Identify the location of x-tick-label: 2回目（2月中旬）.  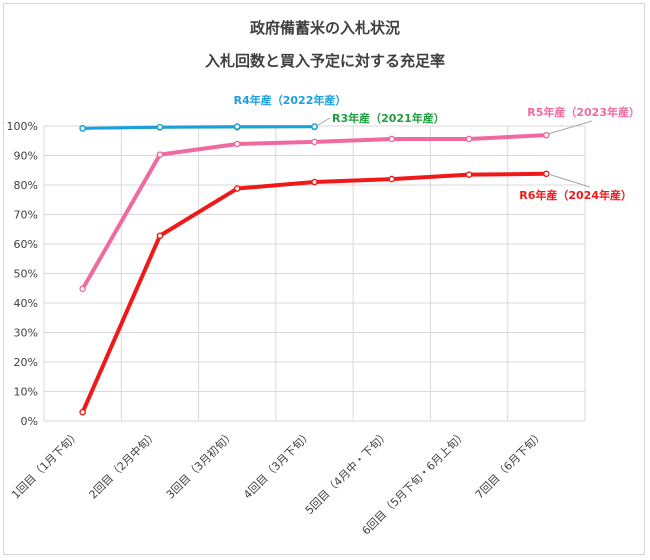
(124, 465).